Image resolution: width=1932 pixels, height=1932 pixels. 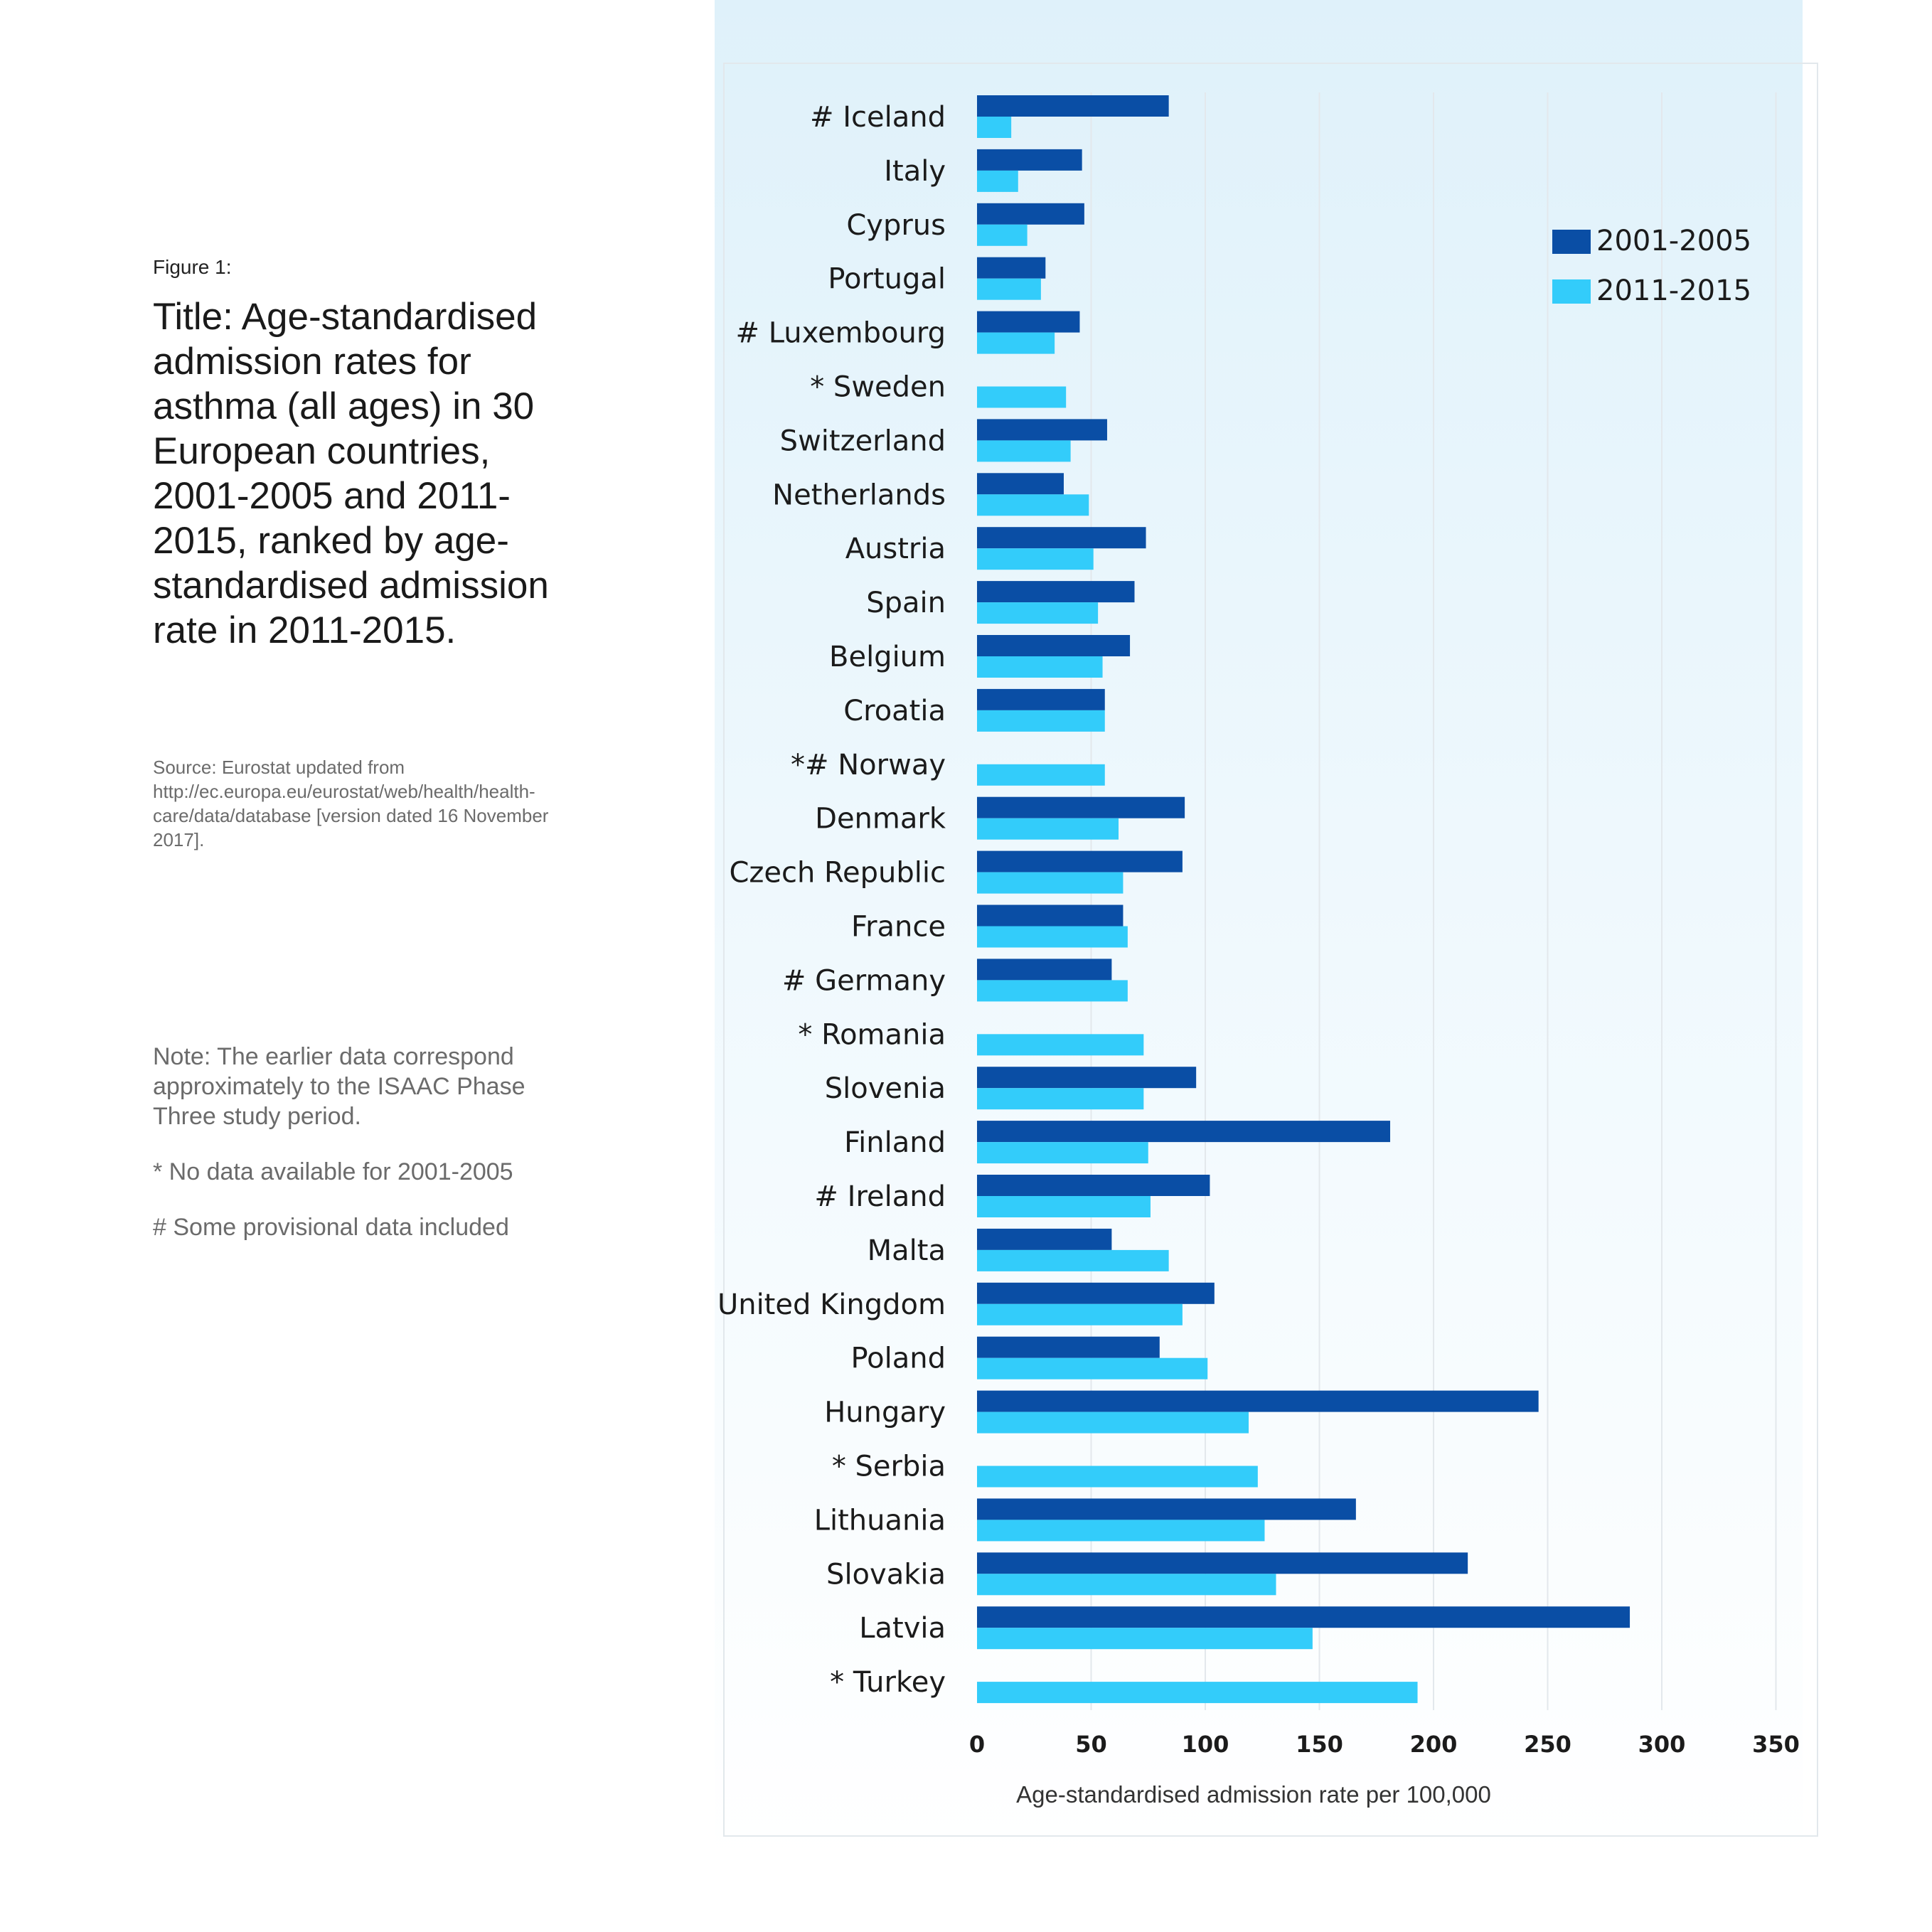 What do you see at coordinates (885, 1413) in the screenshot?
I see `category-label-hungary: Hungary` at bounding box center [885, 1413].